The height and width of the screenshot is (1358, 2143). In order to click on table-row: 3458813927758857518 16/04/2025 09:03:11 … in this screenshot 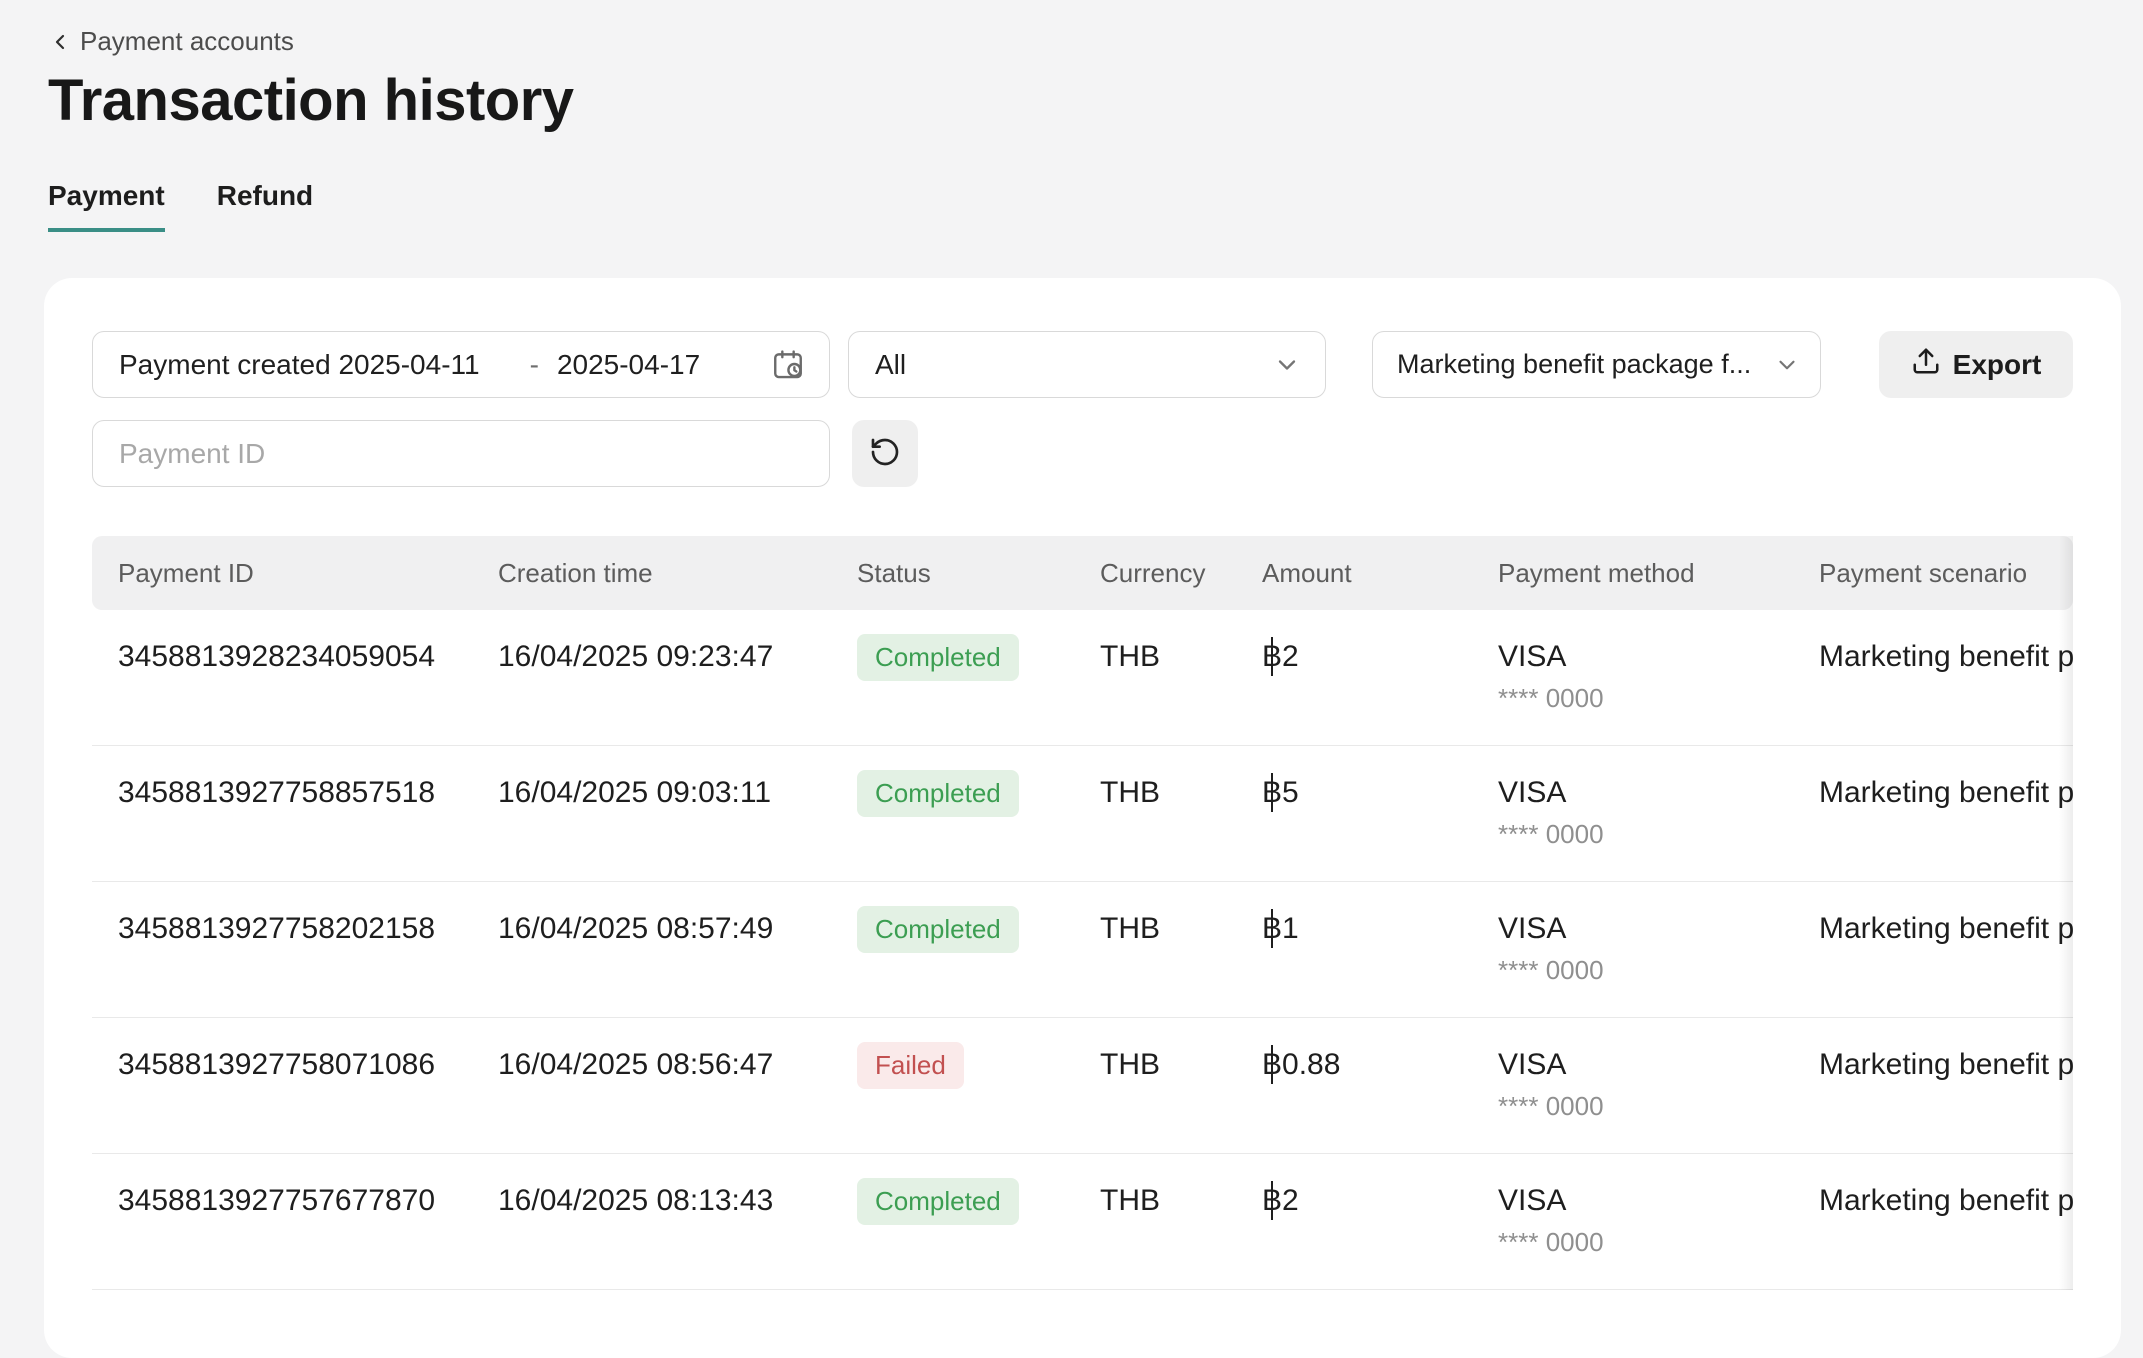, I will do `click(1082, 814)`.